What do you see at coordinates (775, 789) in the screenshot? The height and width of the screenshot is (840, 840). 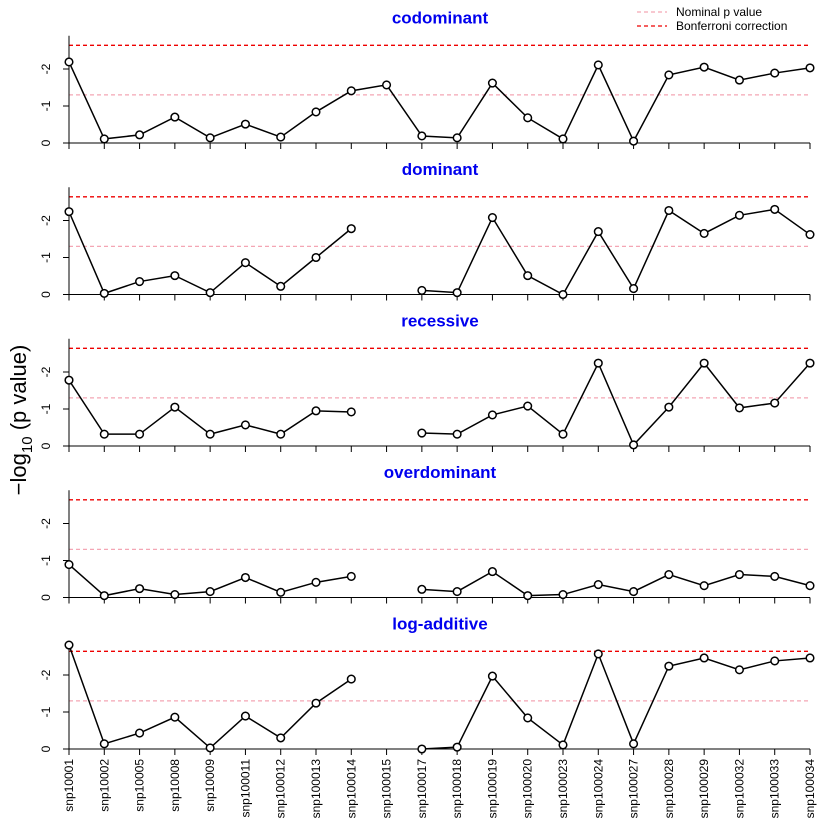 I see `x-tick-label: snp100033` at bounding box center [775, 789].